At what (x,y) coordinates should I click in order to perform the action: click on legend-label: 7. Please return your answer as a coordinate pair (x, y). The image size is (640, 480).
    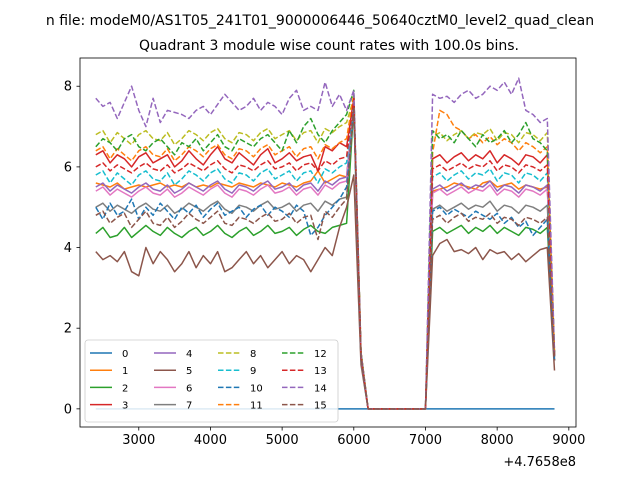
    Looking at the image, I should click on (189, 406).